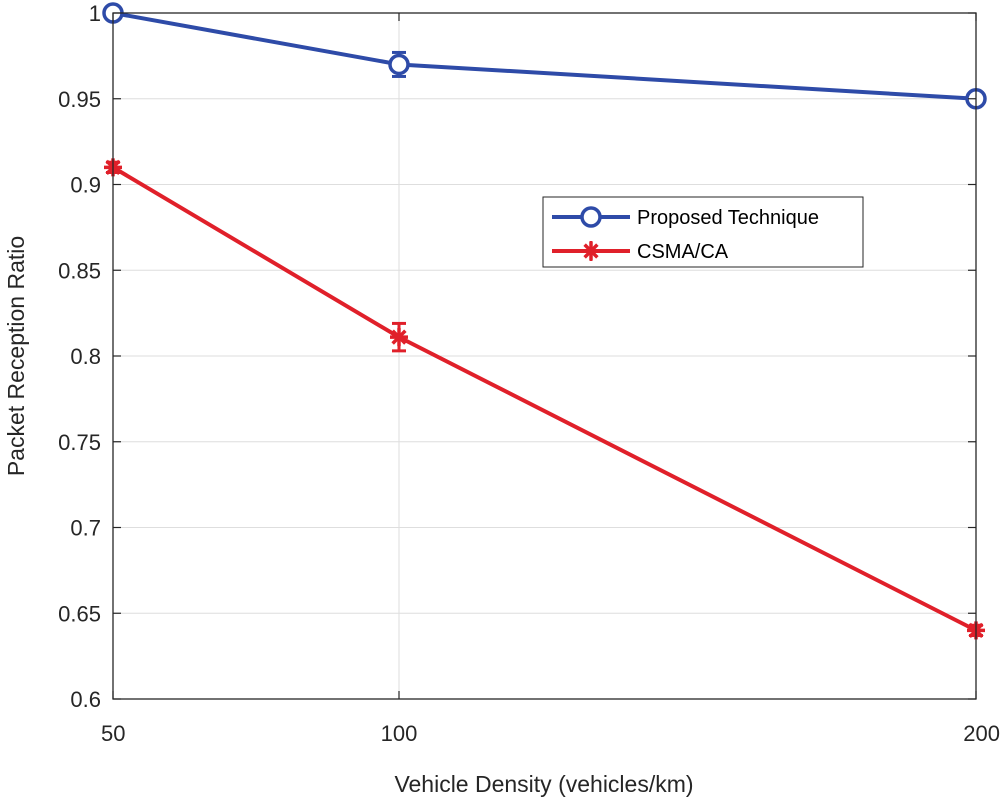 The width and height of the screenshot is (1001, 806). What do you see at coordinates (16, 356) in the screenshot?
I see `y-axis-label: Packet Reception Ratio` at bounding box center [16, 356].